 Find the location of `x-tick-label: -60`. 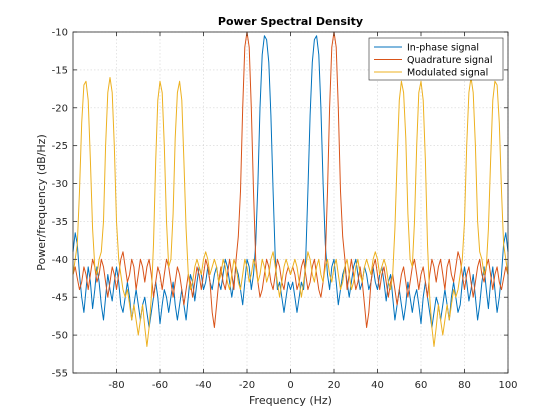

x-tick-label: -60 is located at coordinates (160, 385).